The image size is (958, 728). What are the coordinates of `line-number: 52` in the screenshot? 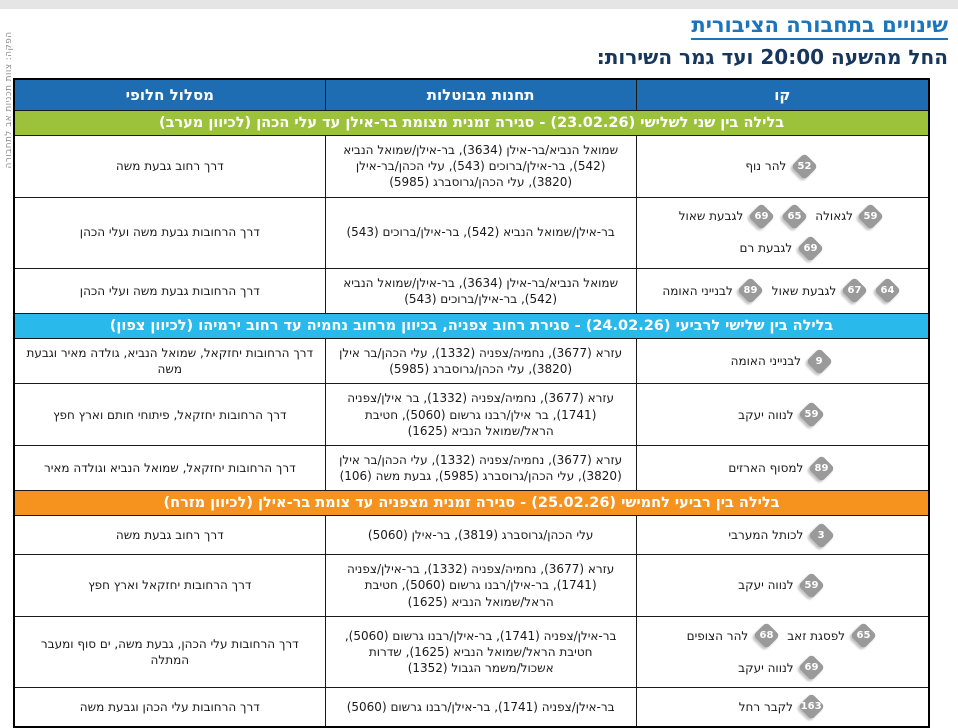 It's located at (804, 166).